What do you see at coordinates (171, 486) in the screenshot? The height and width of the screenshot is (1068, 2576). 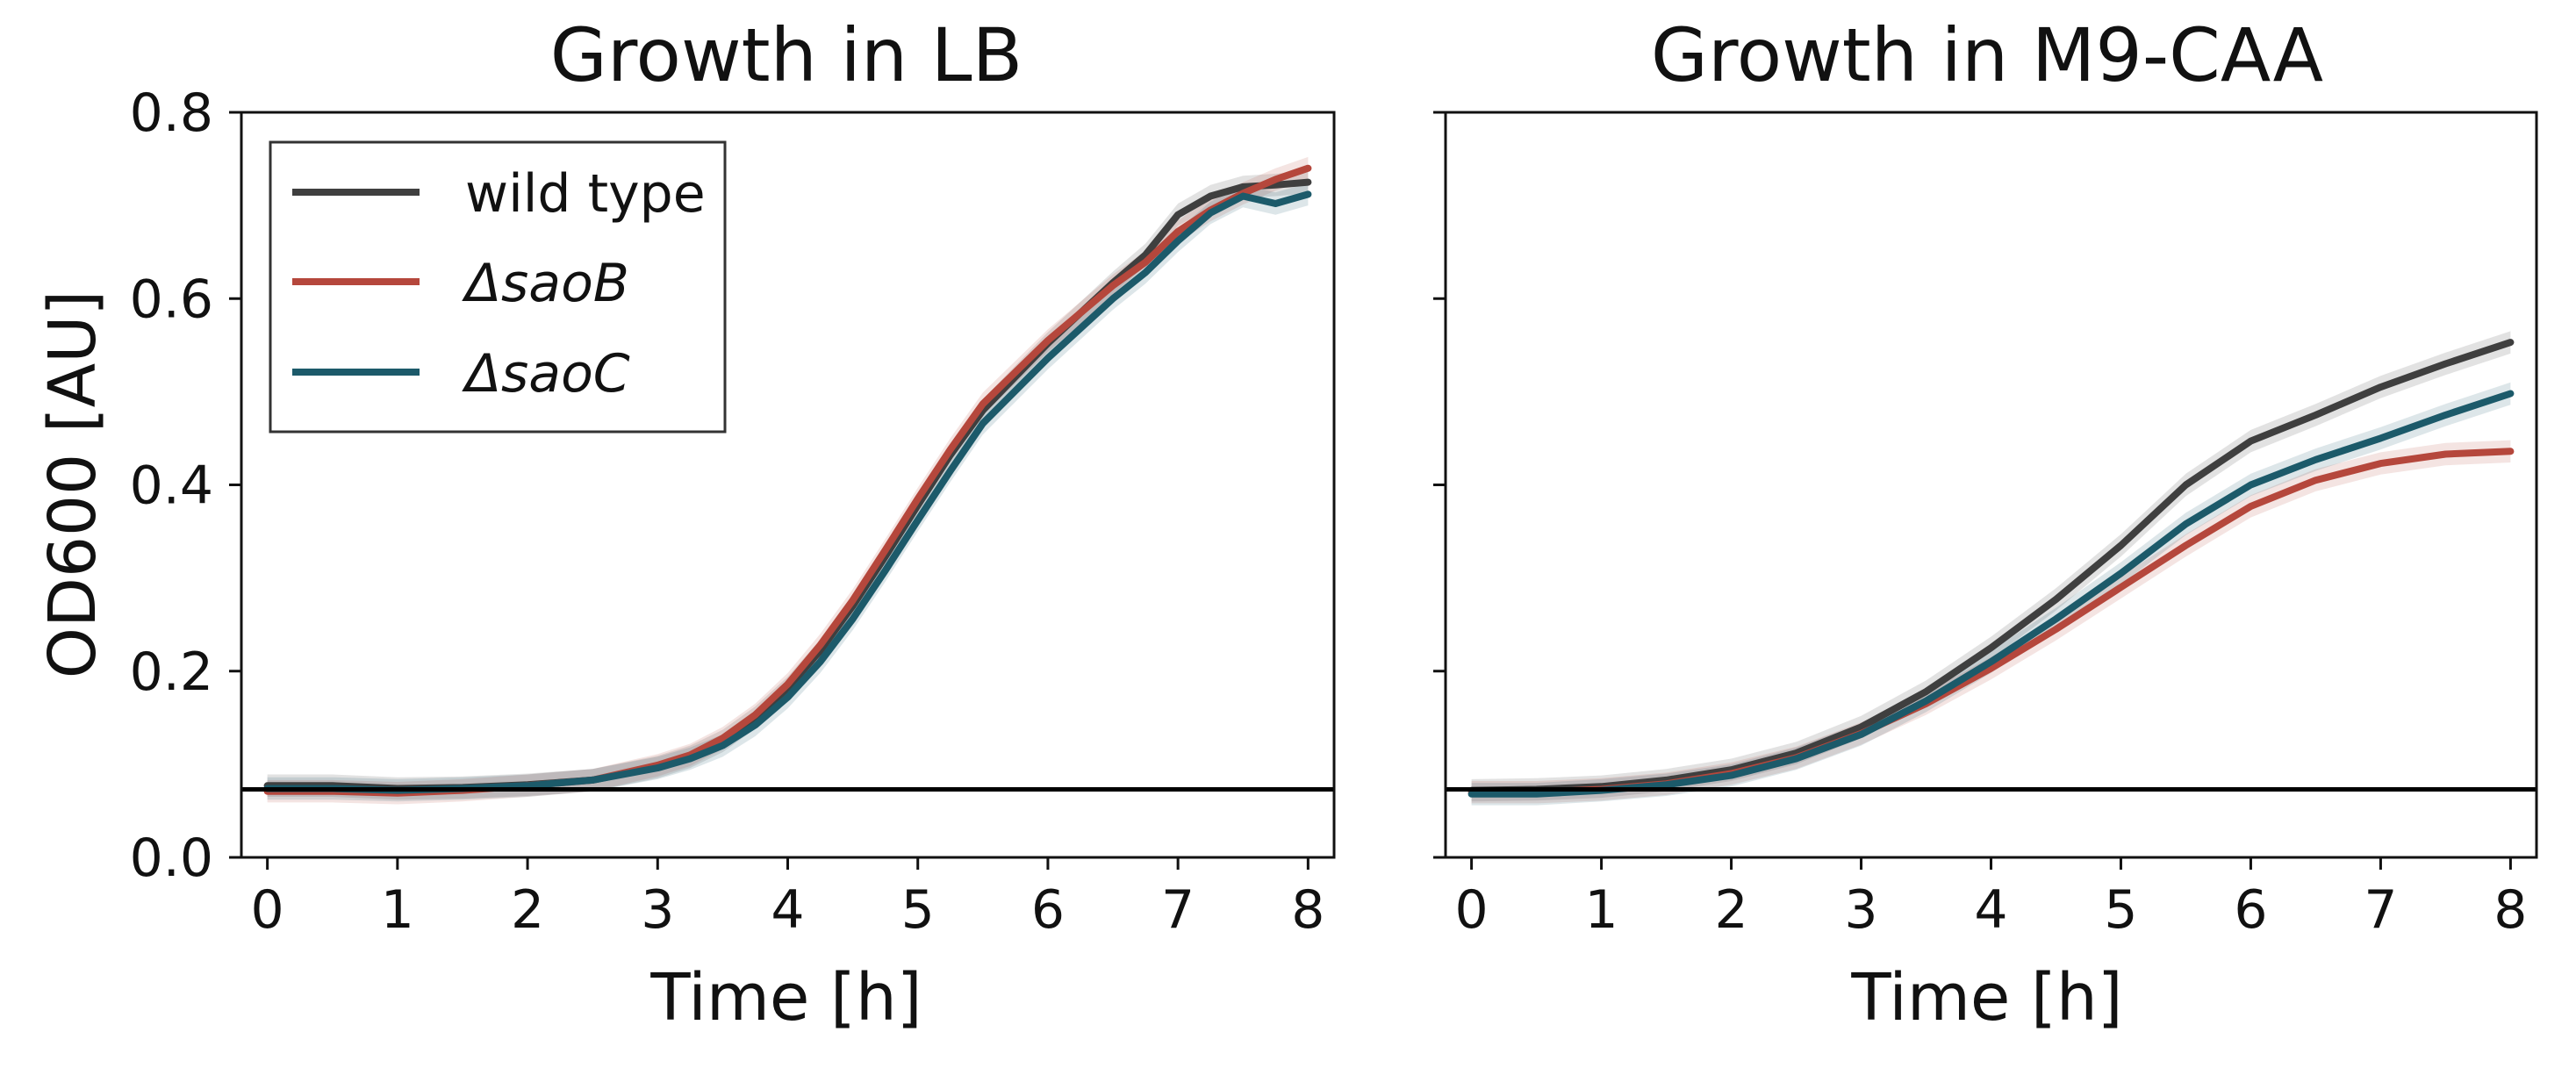 I see `y-tick-label: 0.4` at bounding box center [171, 486].